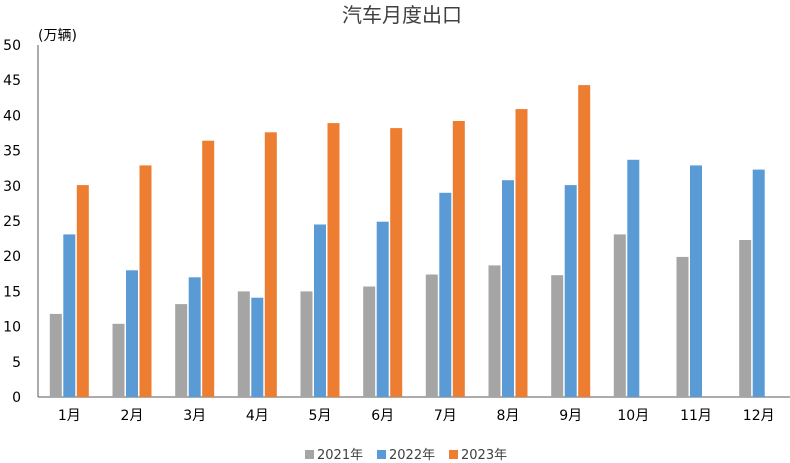  What do you see at coordinates (12, 187) in the screenshot?
I see `y-tick-label: 30` at bounding box center [12, 187].